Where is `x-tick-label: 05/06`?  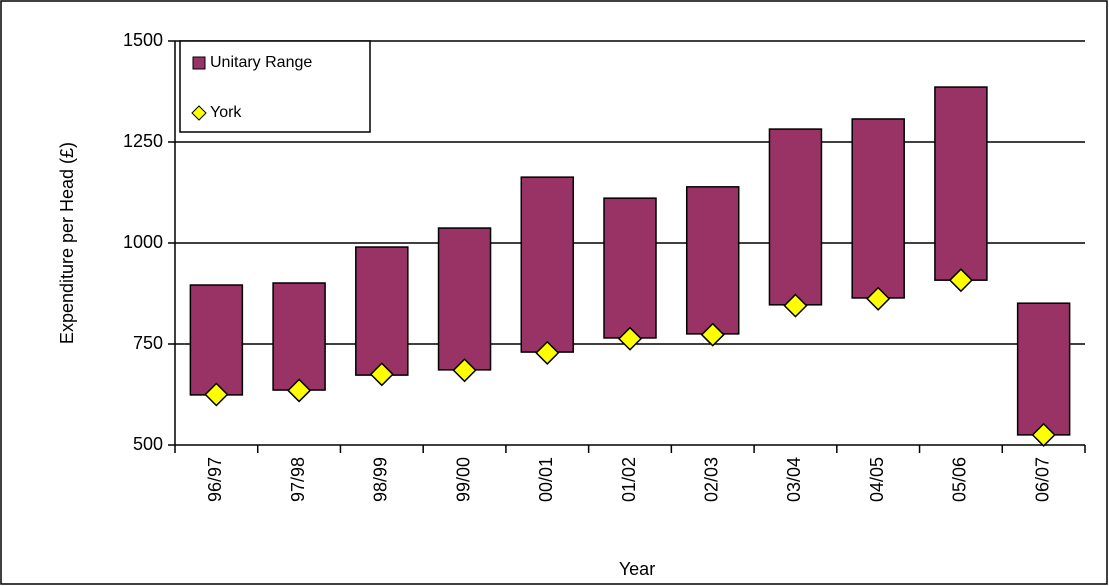 x-tick-label: 05/06 is located at coordinates (960, 479).